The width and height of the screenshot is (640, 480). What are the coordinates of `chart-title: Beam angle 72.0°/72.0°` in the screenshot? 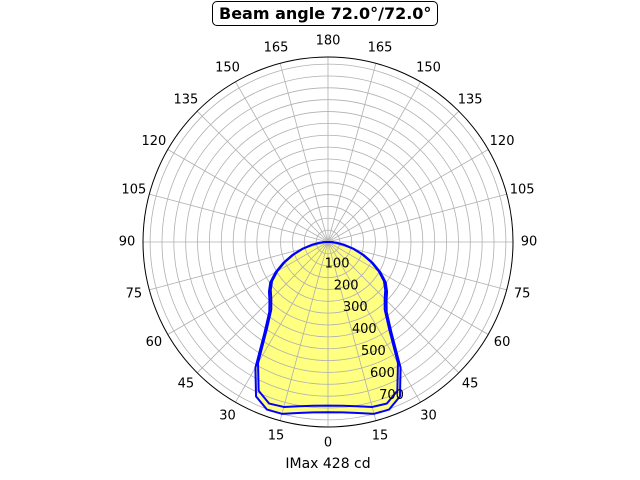 It's located at (325, 13).